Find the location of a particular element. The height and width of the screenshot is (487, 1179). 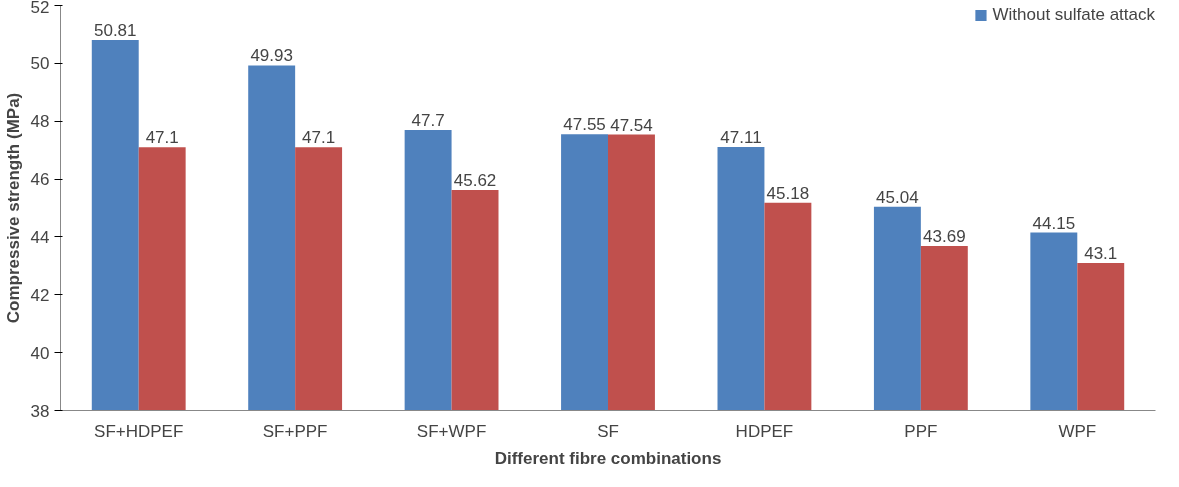

x-tick-label: SF is located at coordinates (608, 431).